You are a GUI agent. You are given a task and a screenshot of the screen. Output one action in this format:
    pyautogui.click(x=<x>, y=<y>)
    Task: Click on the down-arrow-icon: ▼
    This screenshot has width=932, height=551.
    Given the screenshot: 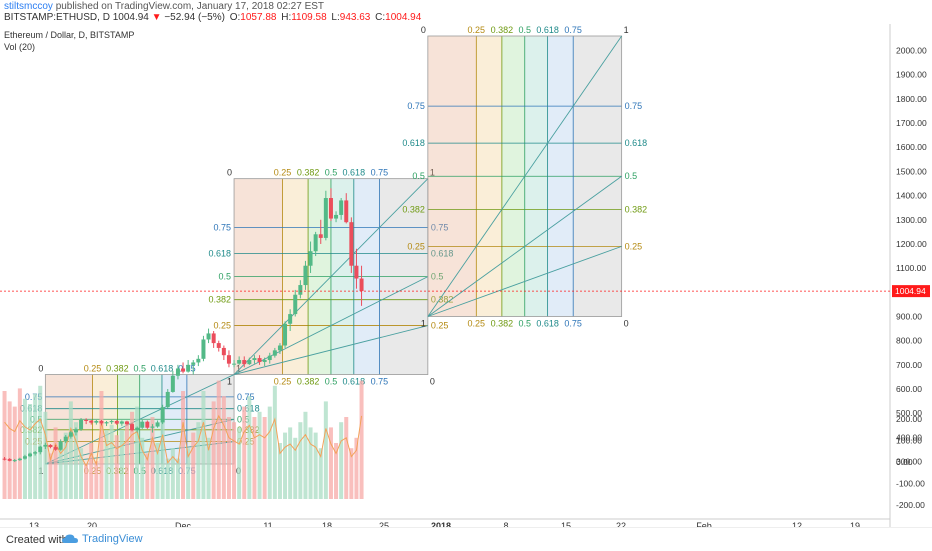 What is the action you would take?
    pyautogui.click(x=156, y=17)
    